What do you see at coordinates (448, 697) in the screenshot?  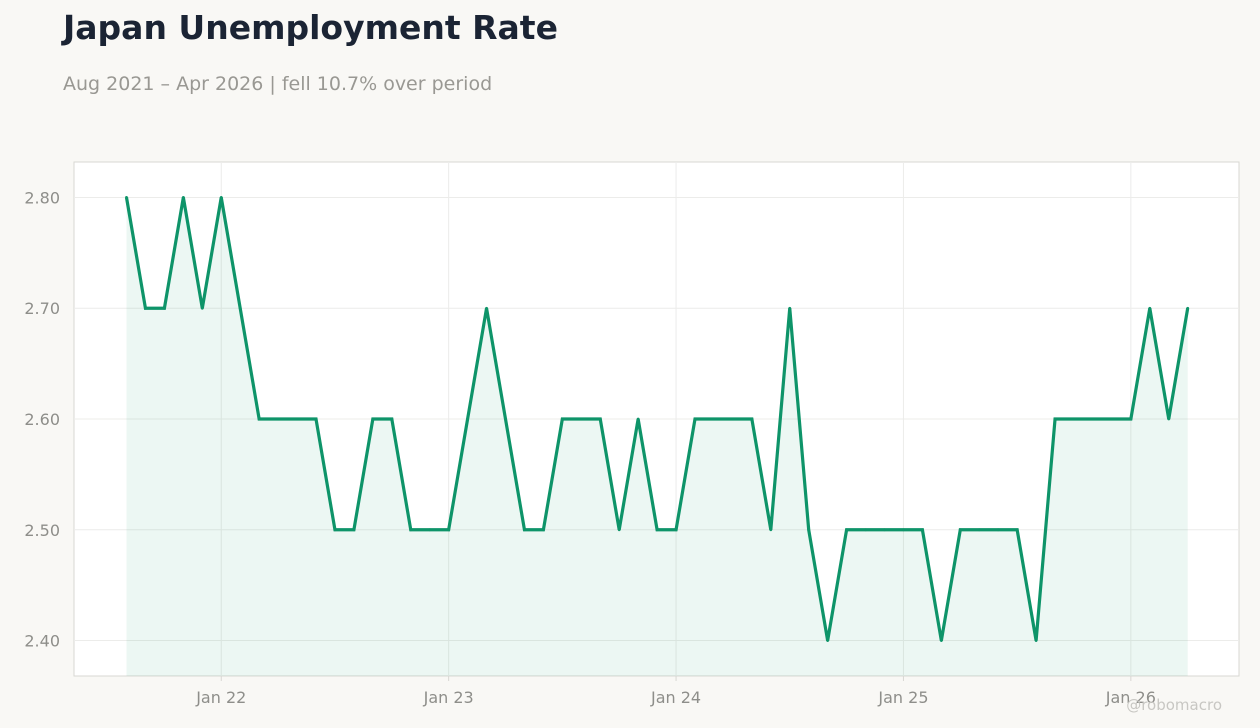 I see `x-tick-label: Jan 23` at bounding box center [448, 697].